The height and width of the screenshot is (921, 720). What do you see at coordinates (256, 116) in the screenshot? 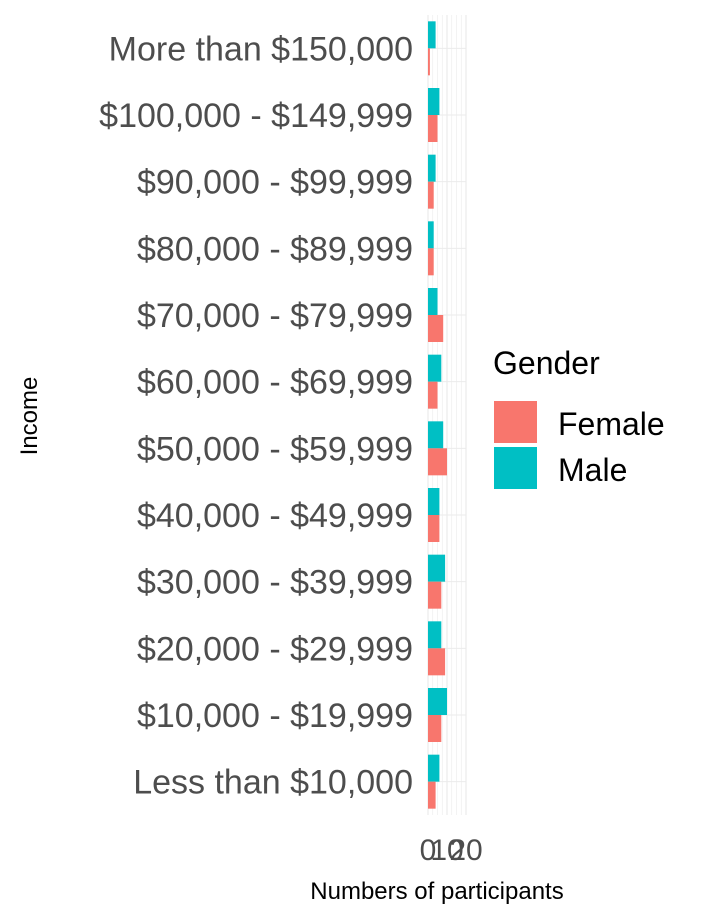
I see `category-label: $100,000 - $149,999` at bounding box center [256, 116].